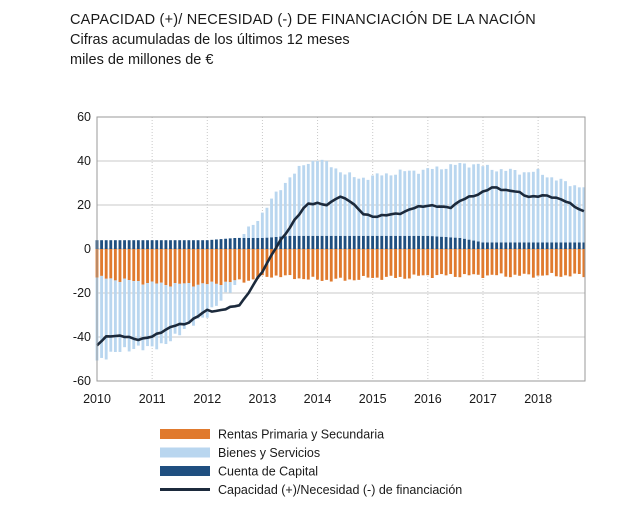 This screenshot has height=508, width=620. I want to click on legend-swatch-capital, so click(185, 471).